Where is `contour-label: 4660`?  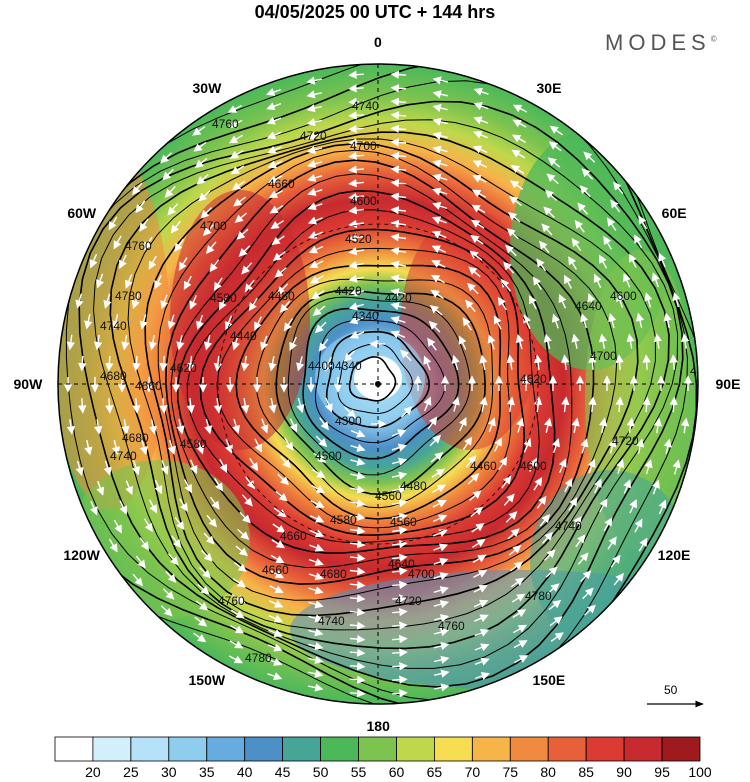
contour-label: 4660 is located at coordinates (148, 386).